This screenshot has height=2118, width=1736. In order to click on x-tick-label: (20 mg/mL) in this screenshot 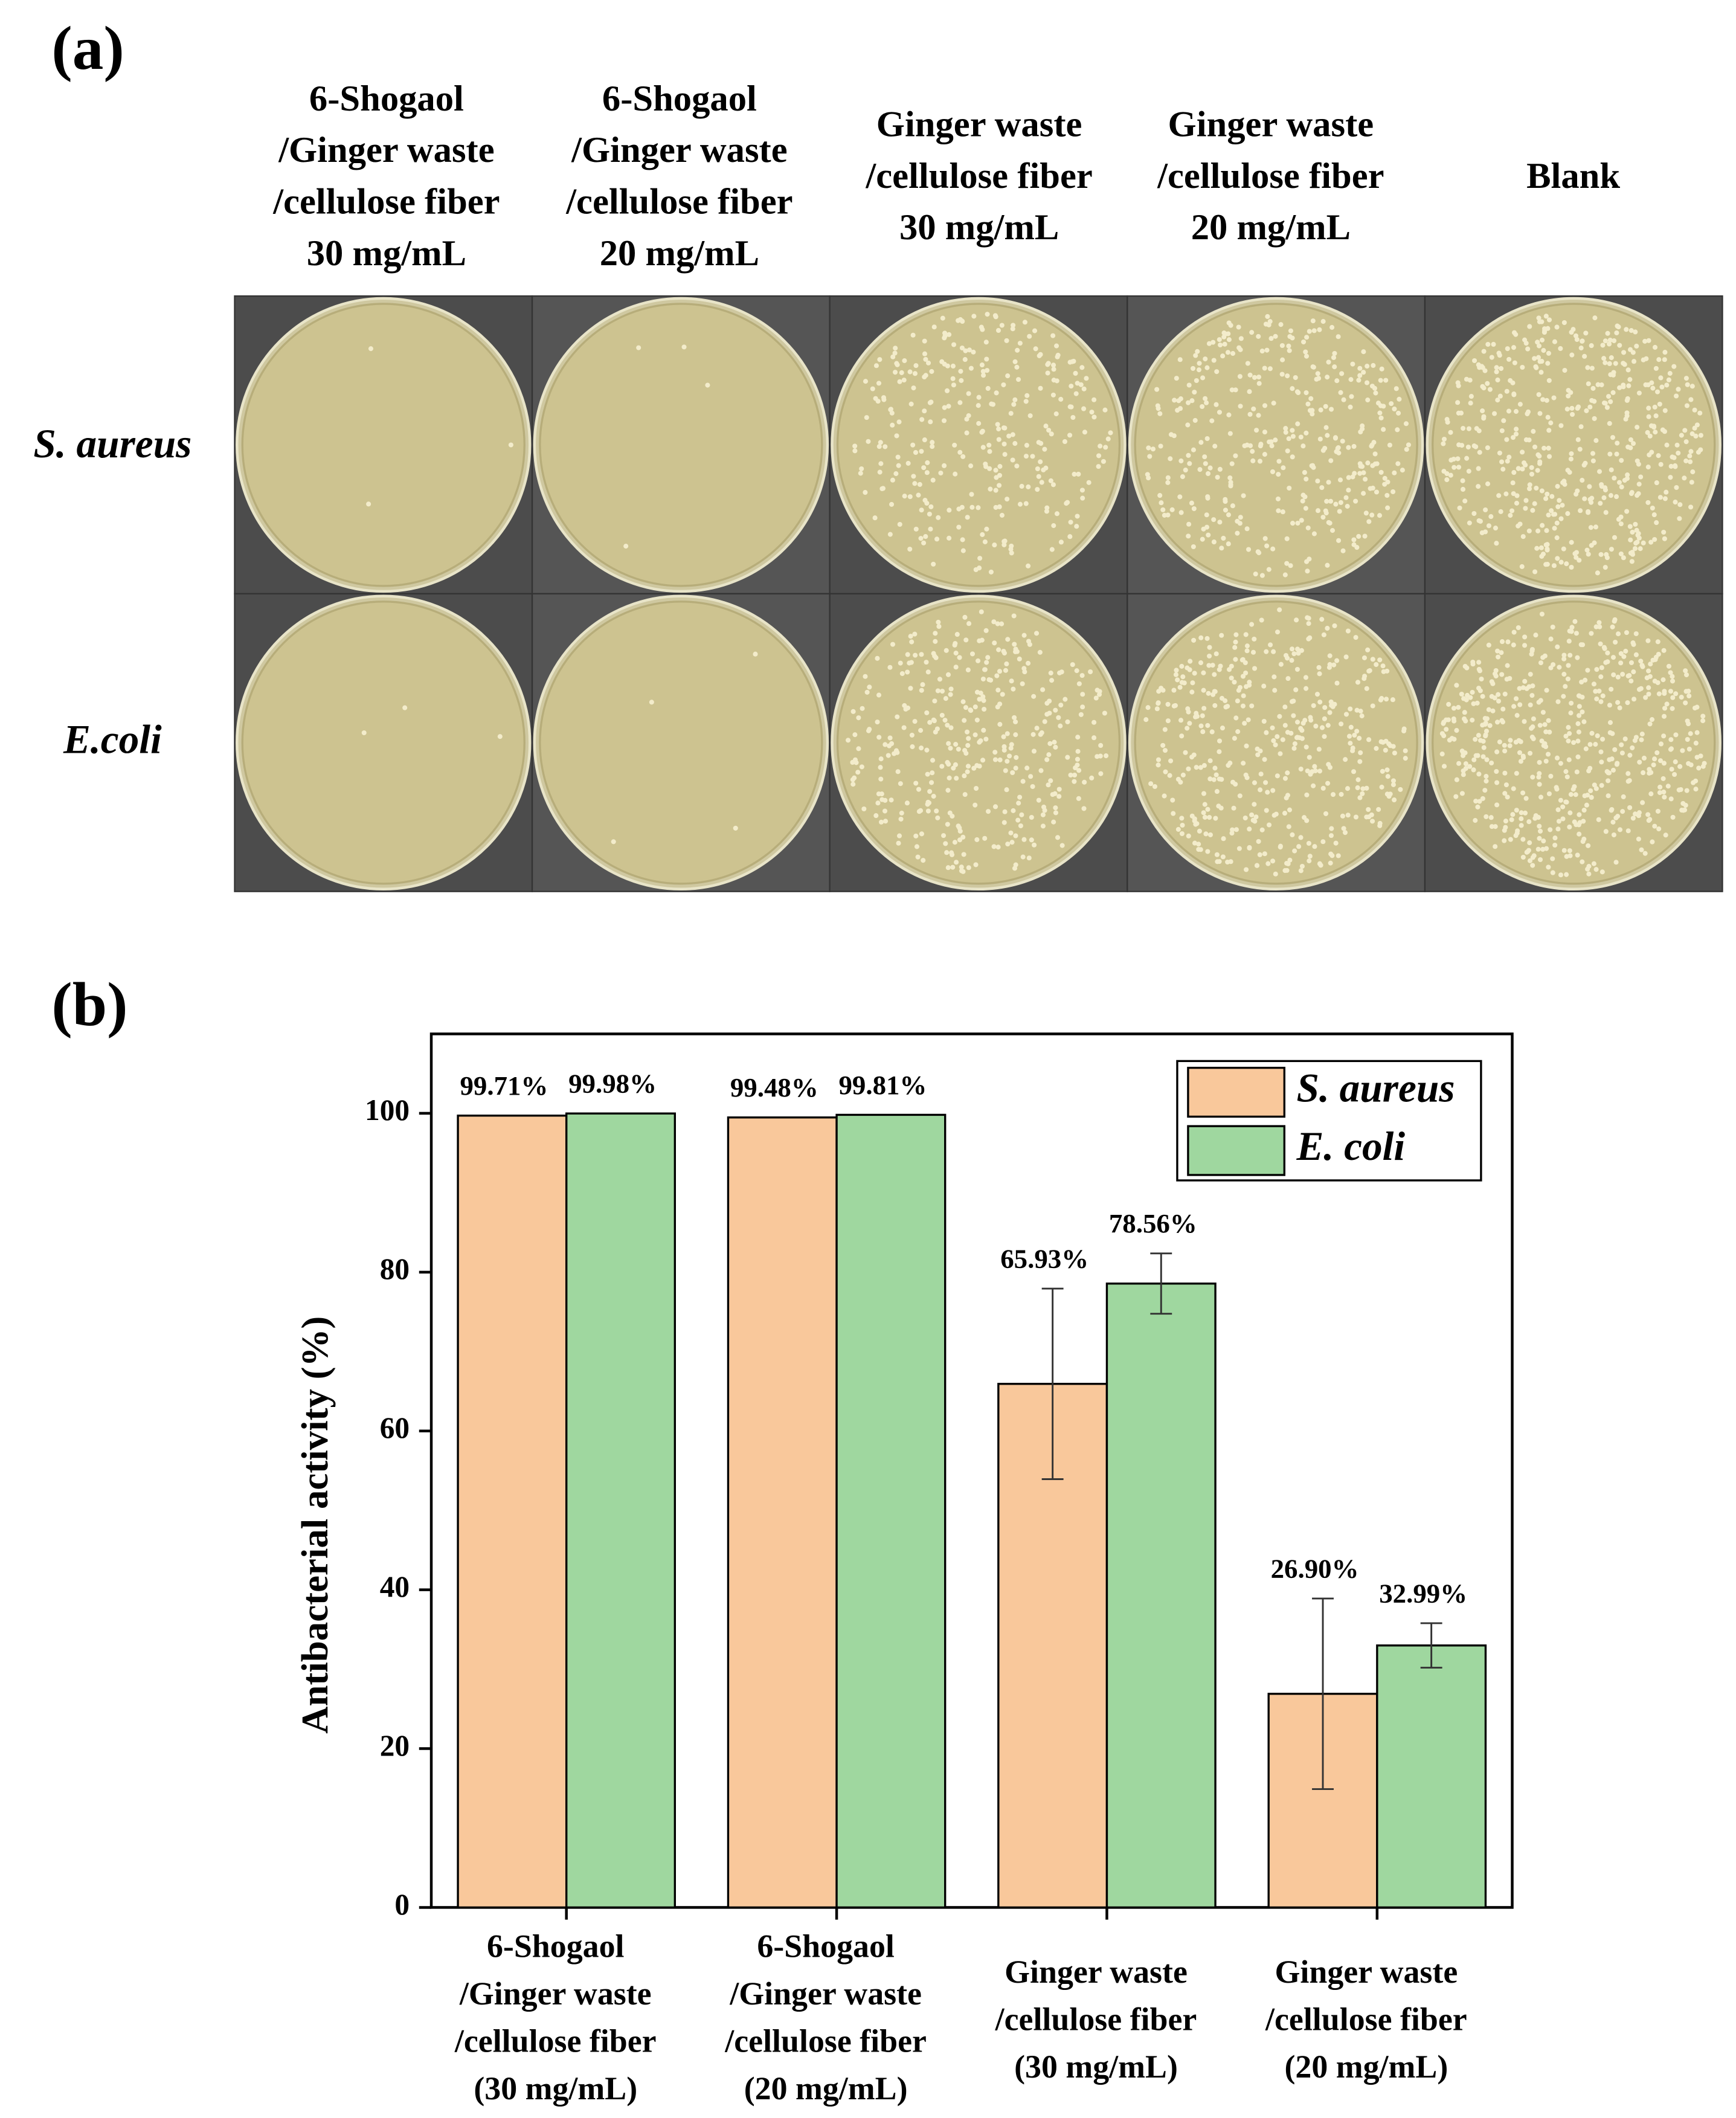, I will do `click(1366, 2067)`.